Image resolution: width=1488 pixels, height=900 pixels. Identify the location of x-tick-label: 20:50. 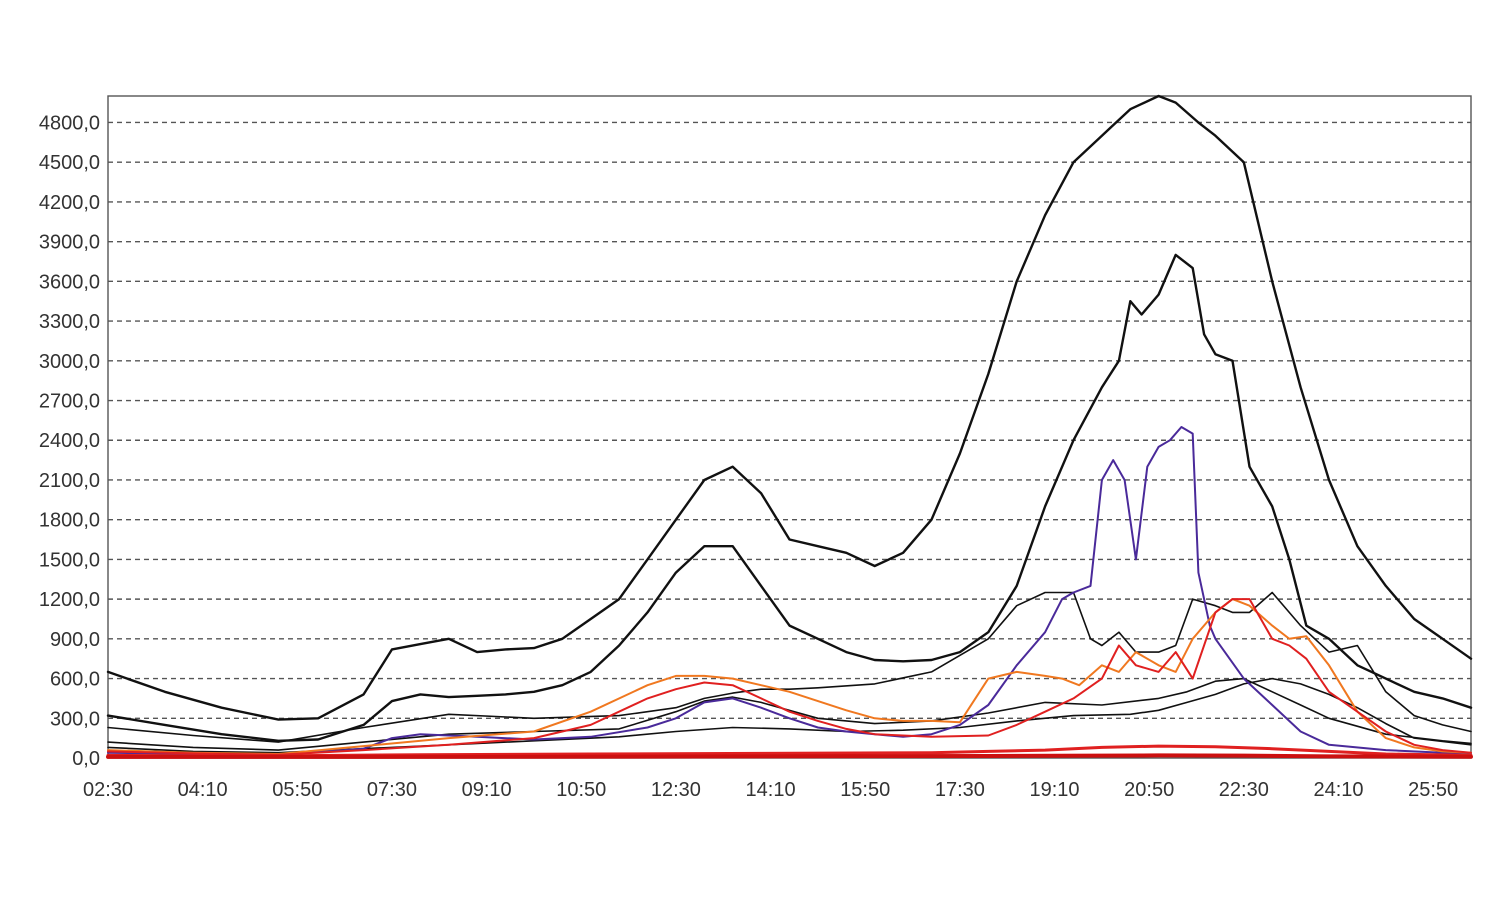
(1149, 790).